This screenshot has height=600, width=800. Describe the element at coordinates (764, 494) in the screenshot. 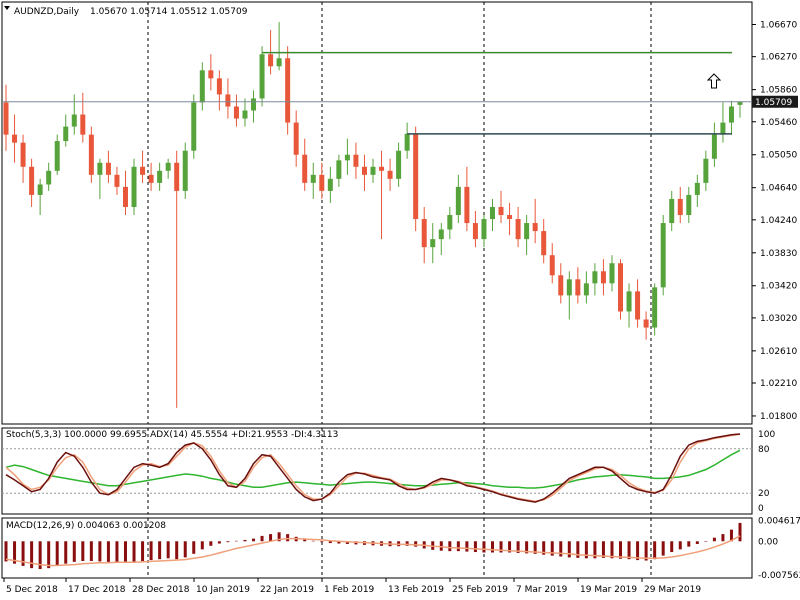

I see `stoch-tick-label: 20` at that location.